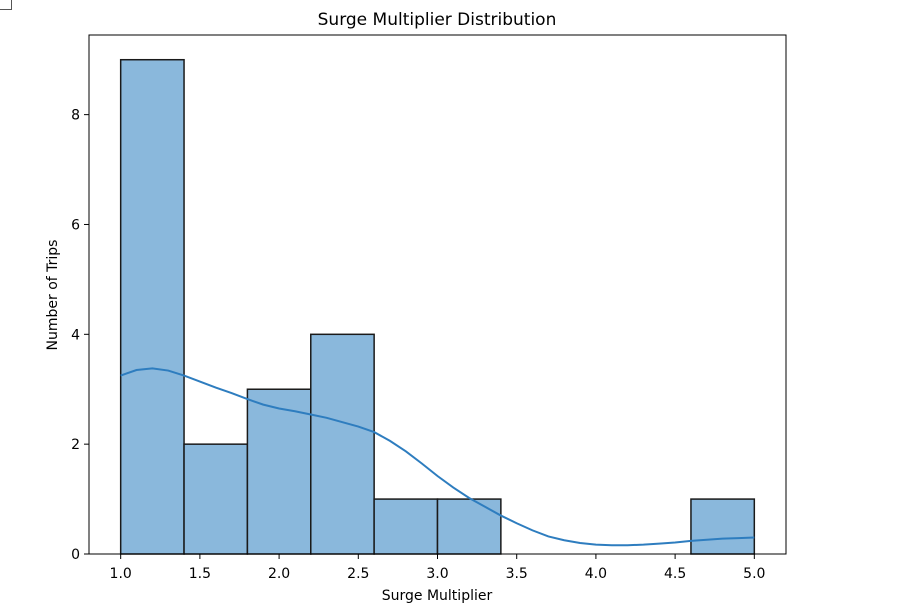 This screenshot has height=612, width=912. I want to click on y-ticks: 0 2 4 6 8, so click(80, 335).